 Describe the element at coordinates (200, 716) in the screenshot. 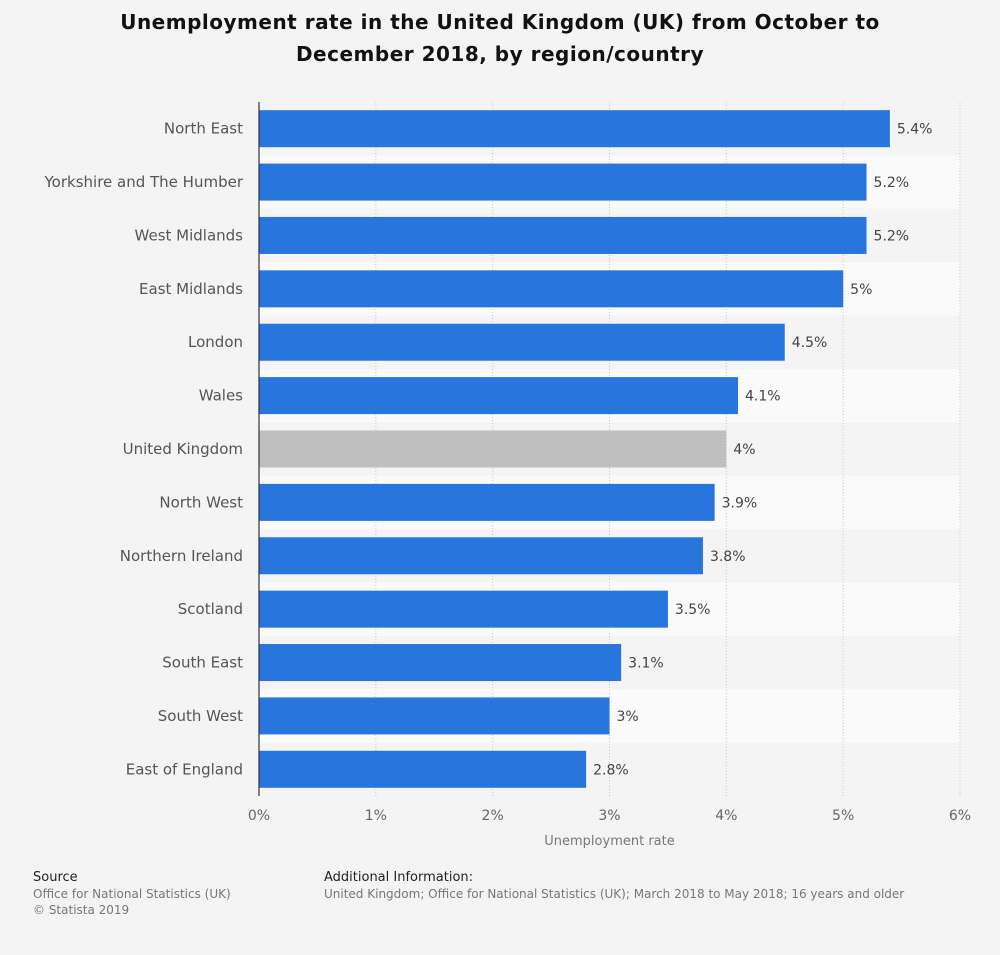

I see `category-label: South West` at that location.